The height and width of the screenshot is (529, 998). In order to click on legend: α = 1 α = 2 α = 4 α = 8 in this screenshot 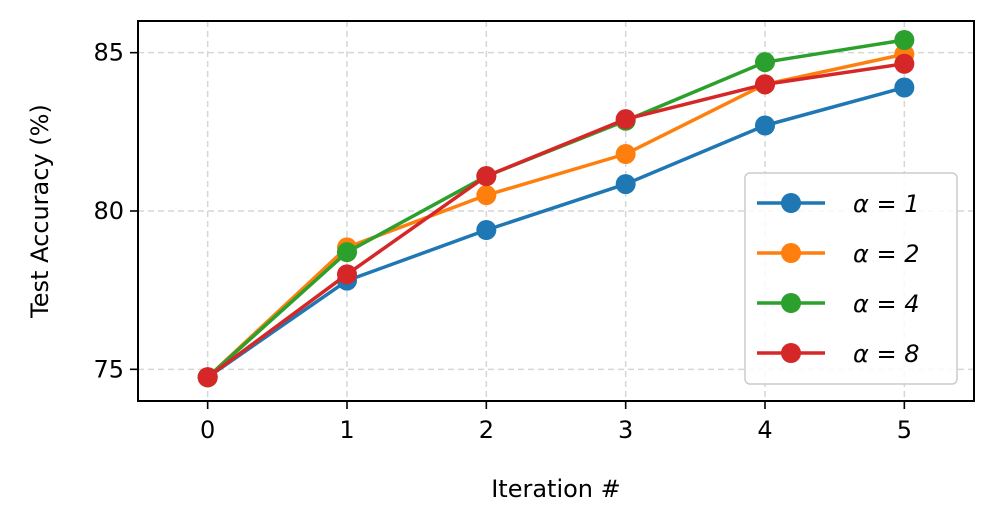, I will do `click(851, 278)`.